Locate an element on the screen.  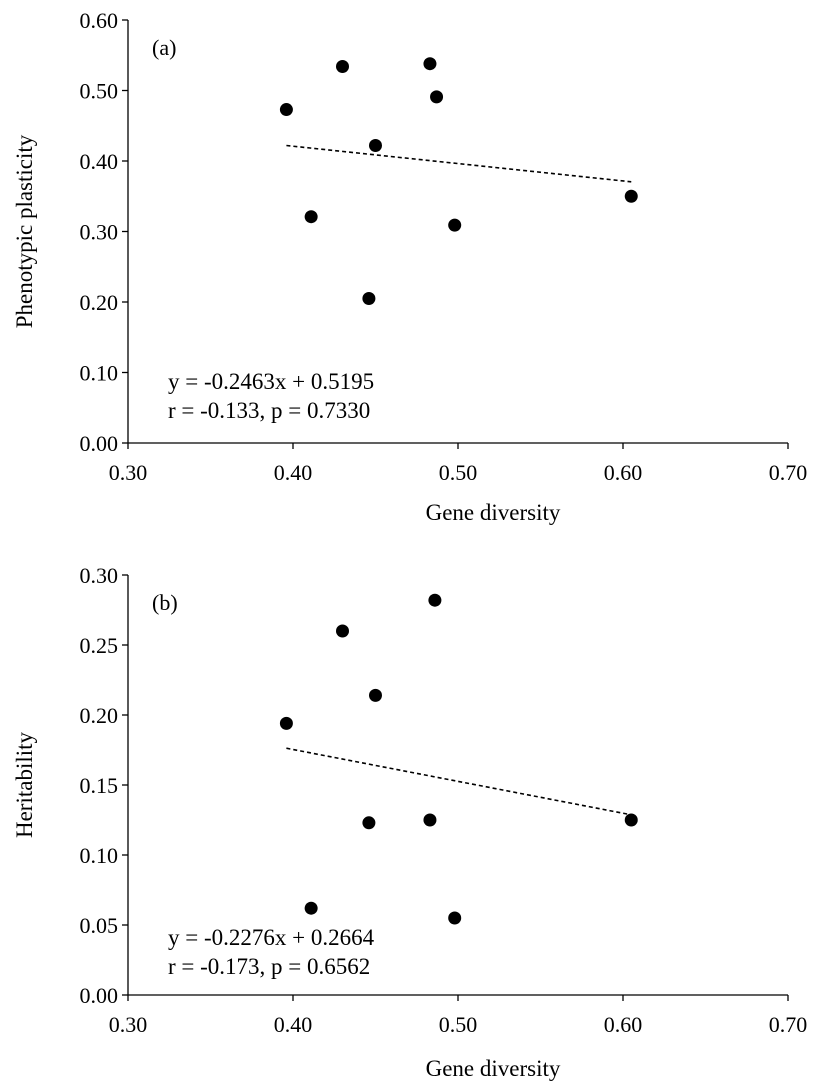
y-tick-label: 0.50 is located at coordinates (99, 91).